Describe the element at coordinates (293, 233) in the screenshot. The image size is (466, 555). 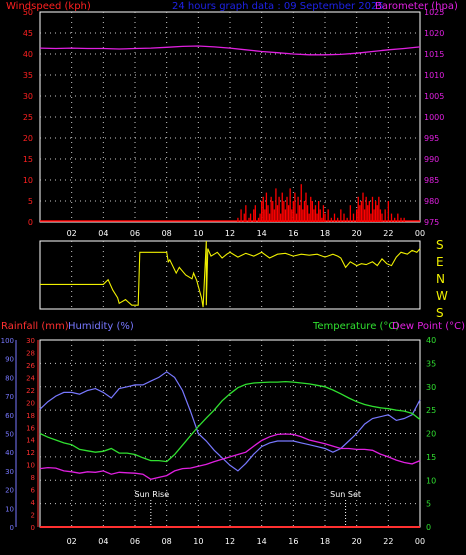
I see `panel1-x-tick-16: 16` at that location.